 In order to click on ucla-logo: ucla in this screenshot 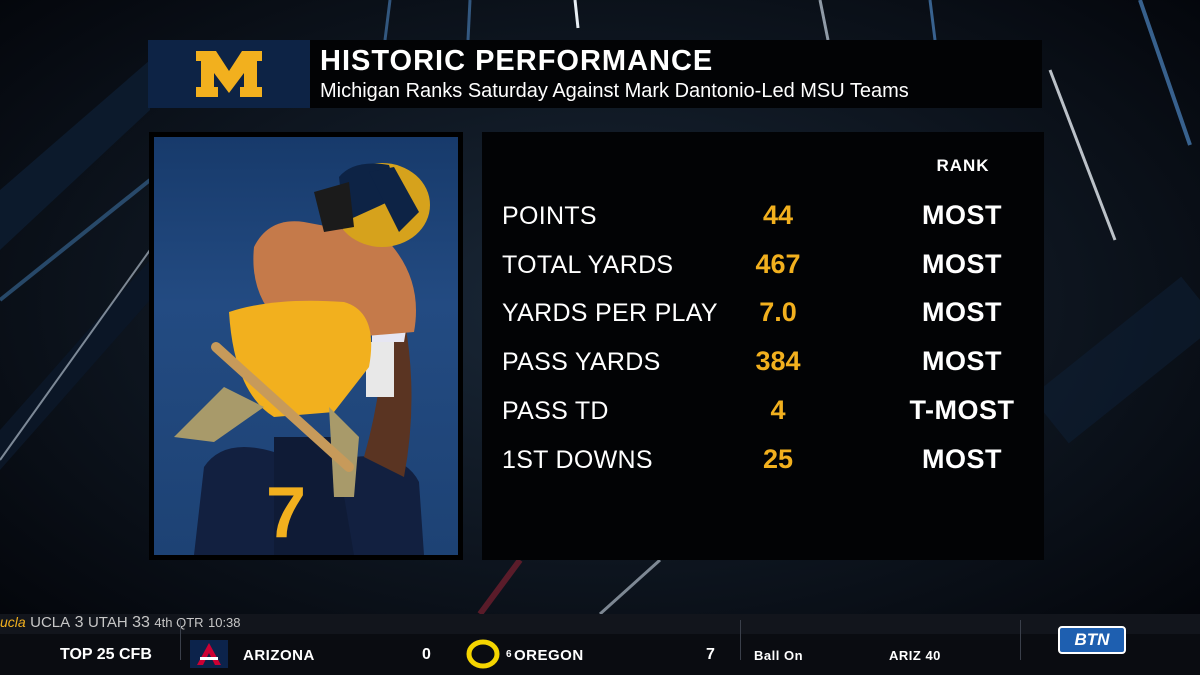, I will do `click(13, 622)`.